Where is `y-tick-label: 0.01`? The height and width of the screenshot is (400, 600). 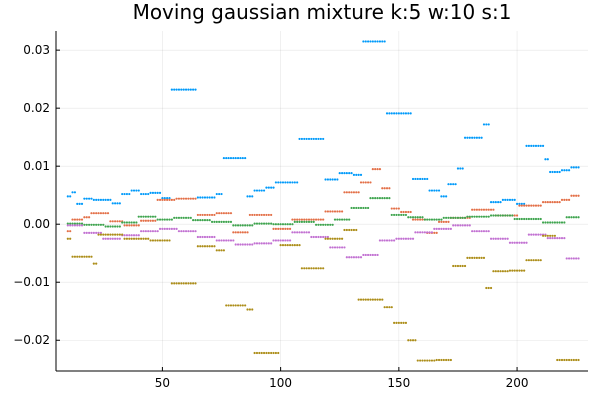
y-tick-label: 0.01 is located at coordinates (36, 166).